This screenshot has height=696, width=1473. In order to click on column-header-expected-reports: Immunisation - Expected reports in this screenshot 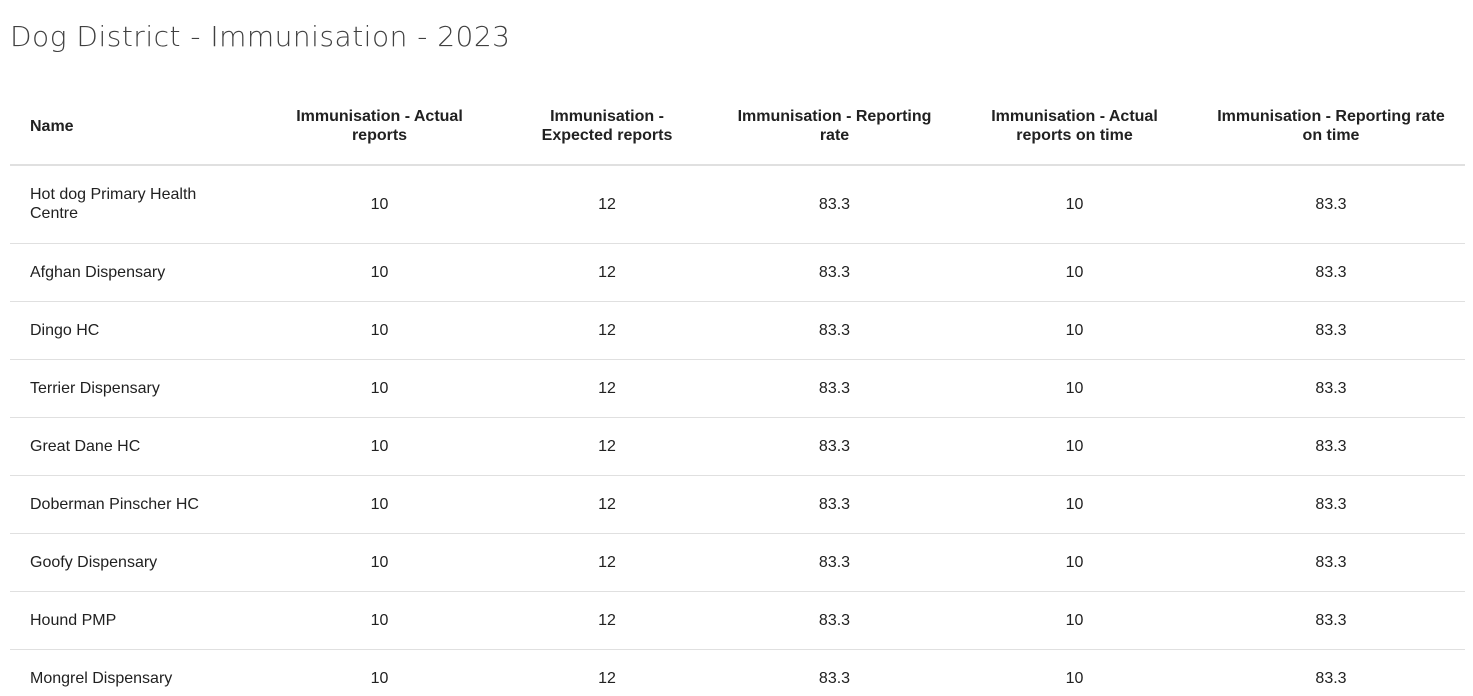, I will do `click(607, 127)`.